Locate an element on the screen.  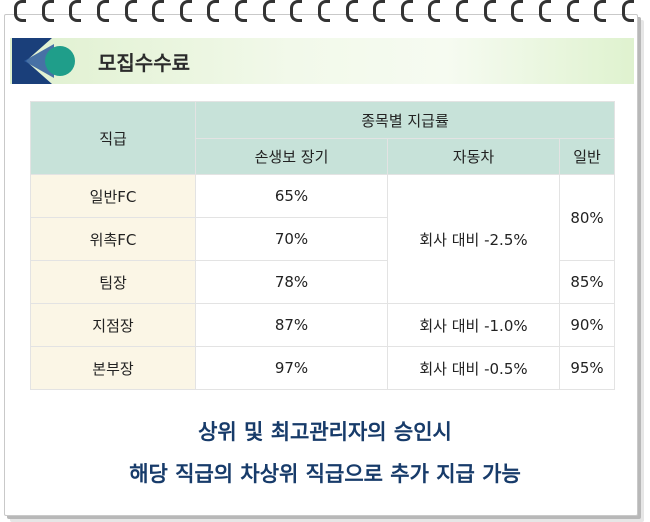
auto-rate-cell: 회사 대비 -0.5% is located at coordinates (473, 368).